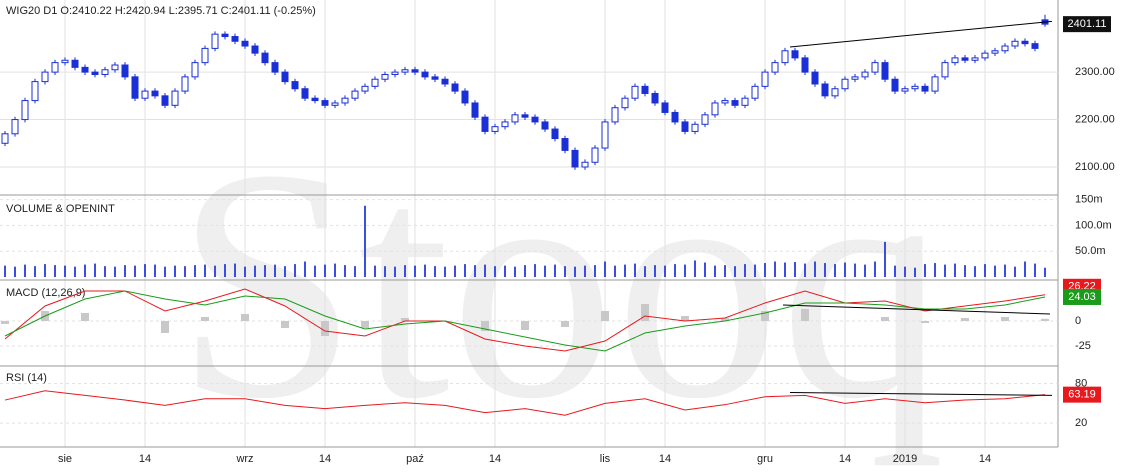 The width and height of the screenshot is (1126, 472). Describe the element at coordinates (1090, 251) in the screenshot. I see `y-tick-label: 50.0m` at that location.